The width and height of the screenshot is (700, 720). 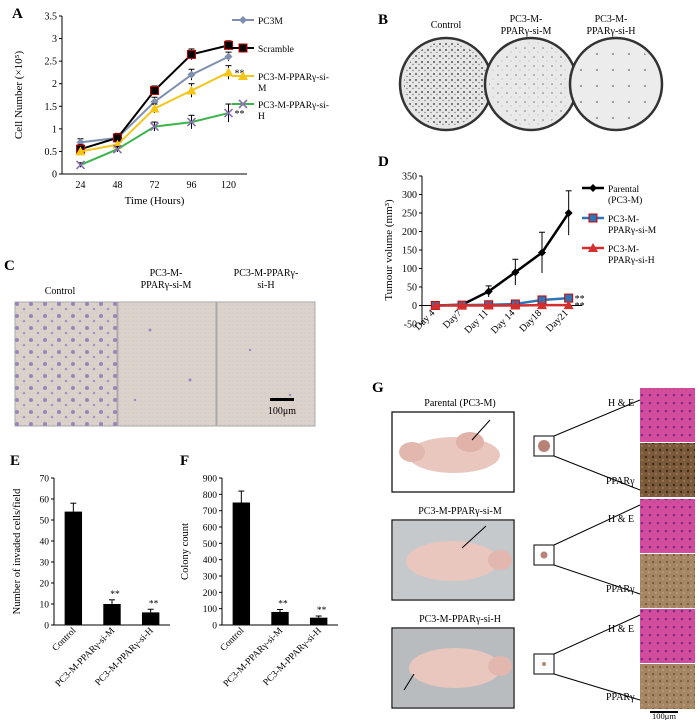 What do you see at coordinates (620, 697) in the screenshot?
I see `ppar-label-si-h: PPARγ` at bounding box center [620, 697].